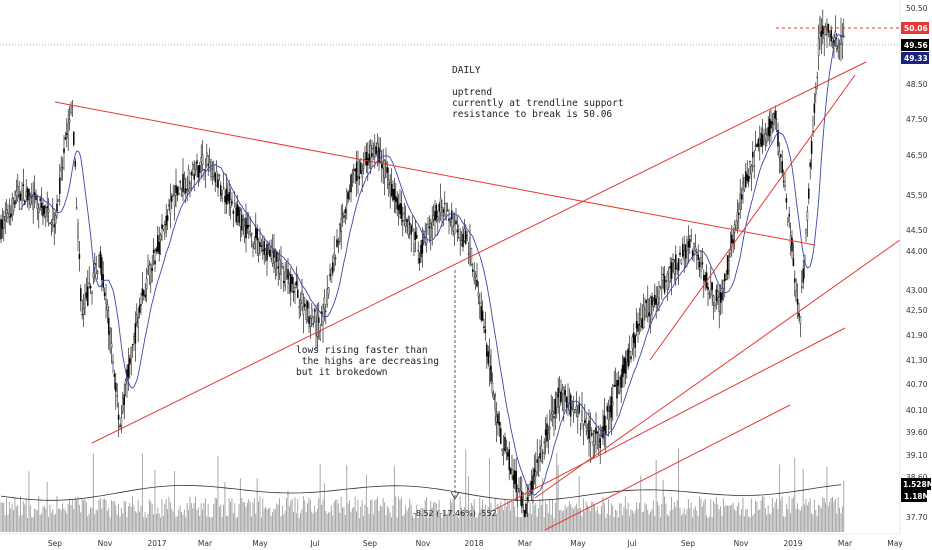  I want to click on price-tick-label: 38.60, so click(917, 477).